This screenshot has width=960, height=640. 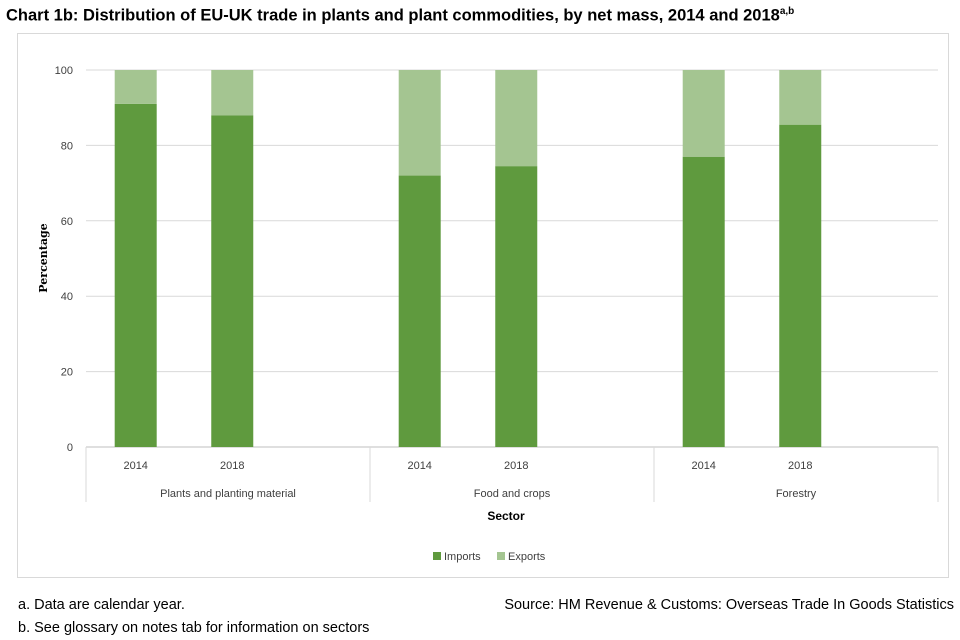 What do you see at coordinates (512, 494) in the screenshot?
I see `sector-label: Food and crops` at bounding box center [512, 494].